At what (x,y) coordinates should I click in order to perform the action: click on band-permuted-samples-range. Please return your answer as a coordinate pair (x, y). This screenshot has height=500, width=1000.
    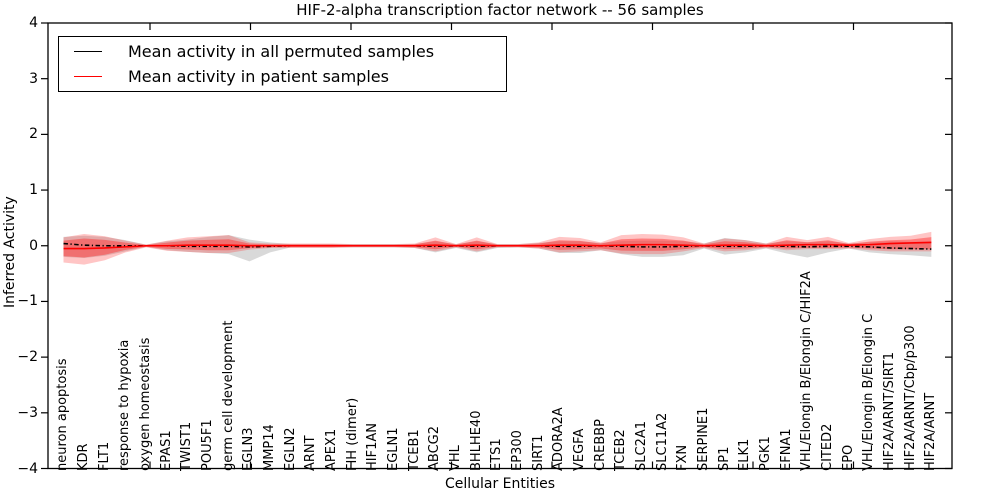
    Looking at the image, I should click on (497, 248).